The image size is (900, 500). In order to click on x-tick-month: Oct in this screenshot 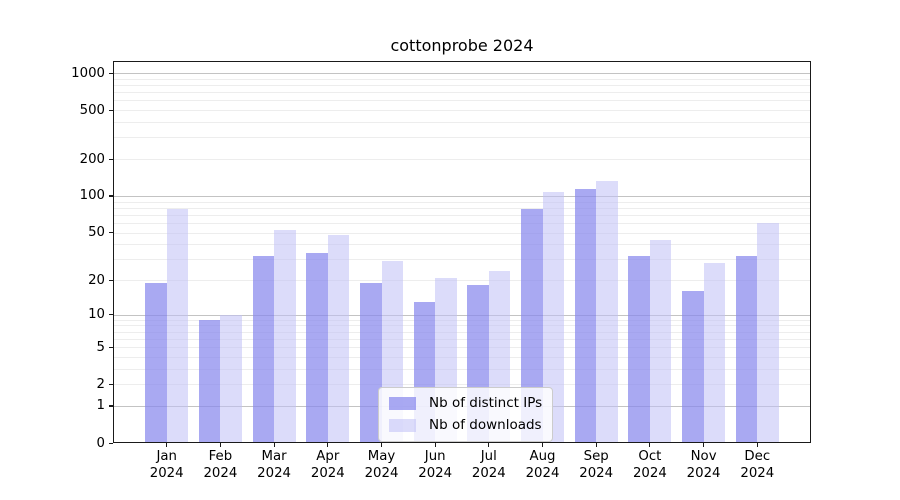, I will do `click(650, 456)`.